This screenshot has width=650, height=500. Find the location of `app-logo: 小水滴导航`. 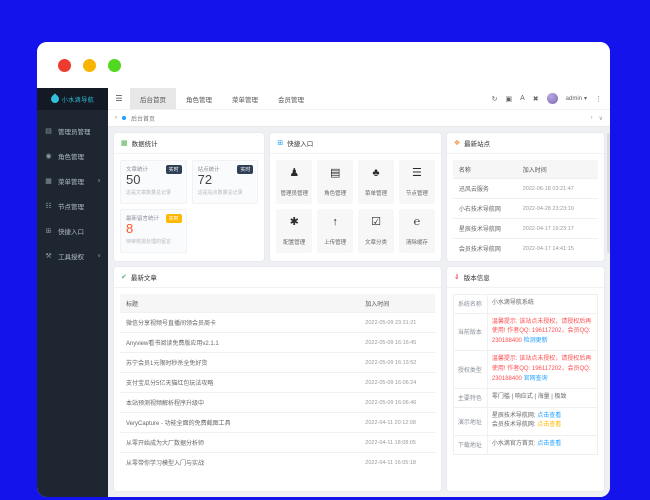

app-logo: 小水滴导航 is located at coordinates (72, 99).